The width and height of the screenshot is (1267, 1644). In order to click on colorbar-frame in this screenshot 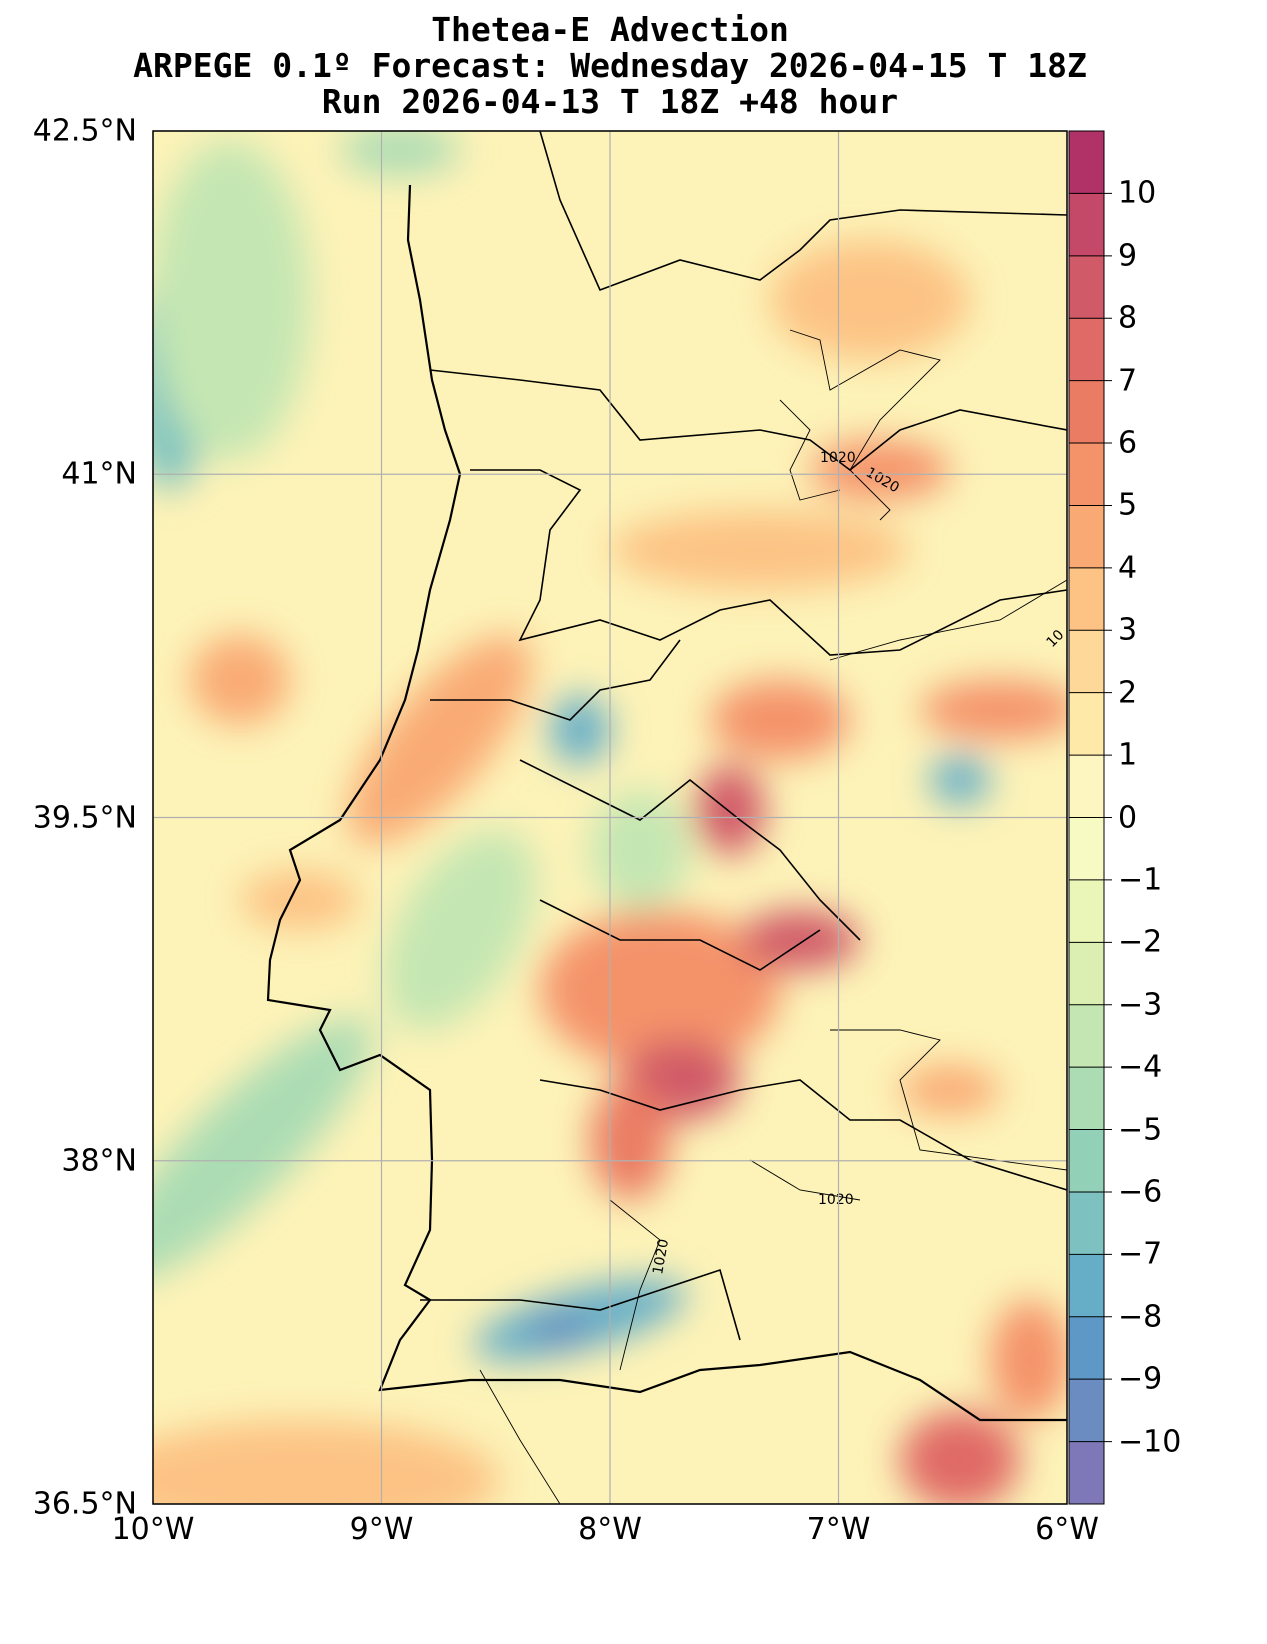, I will do `click(1086, 817)`.